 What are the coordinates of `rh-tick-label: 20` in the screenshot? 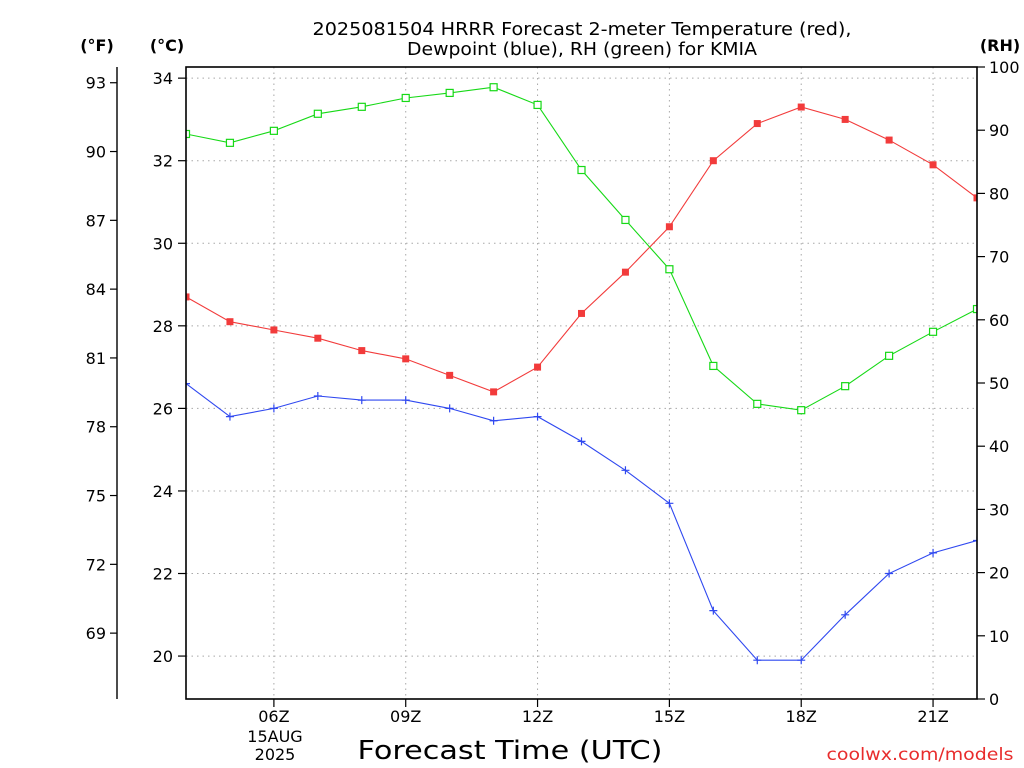 It's located at (999, 573).